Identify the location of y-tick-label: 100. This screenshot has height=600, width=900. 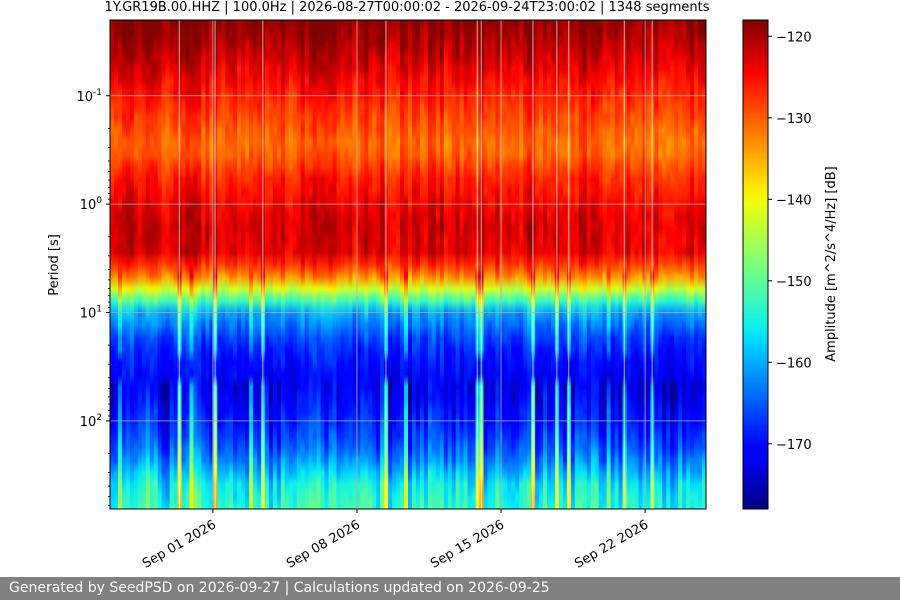
(91, 204).